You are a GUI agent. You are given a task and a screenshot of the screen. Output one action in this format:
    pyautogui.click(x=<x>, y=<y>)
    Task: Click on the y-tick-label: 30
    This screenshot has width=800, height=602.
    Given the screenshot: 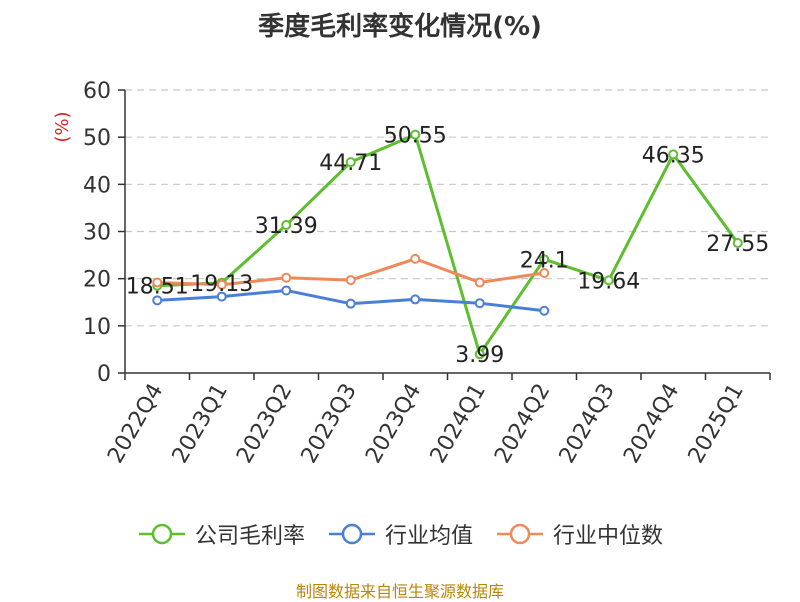 What is the action you would take?
    pyautogui.click(x=97, y=233)
    